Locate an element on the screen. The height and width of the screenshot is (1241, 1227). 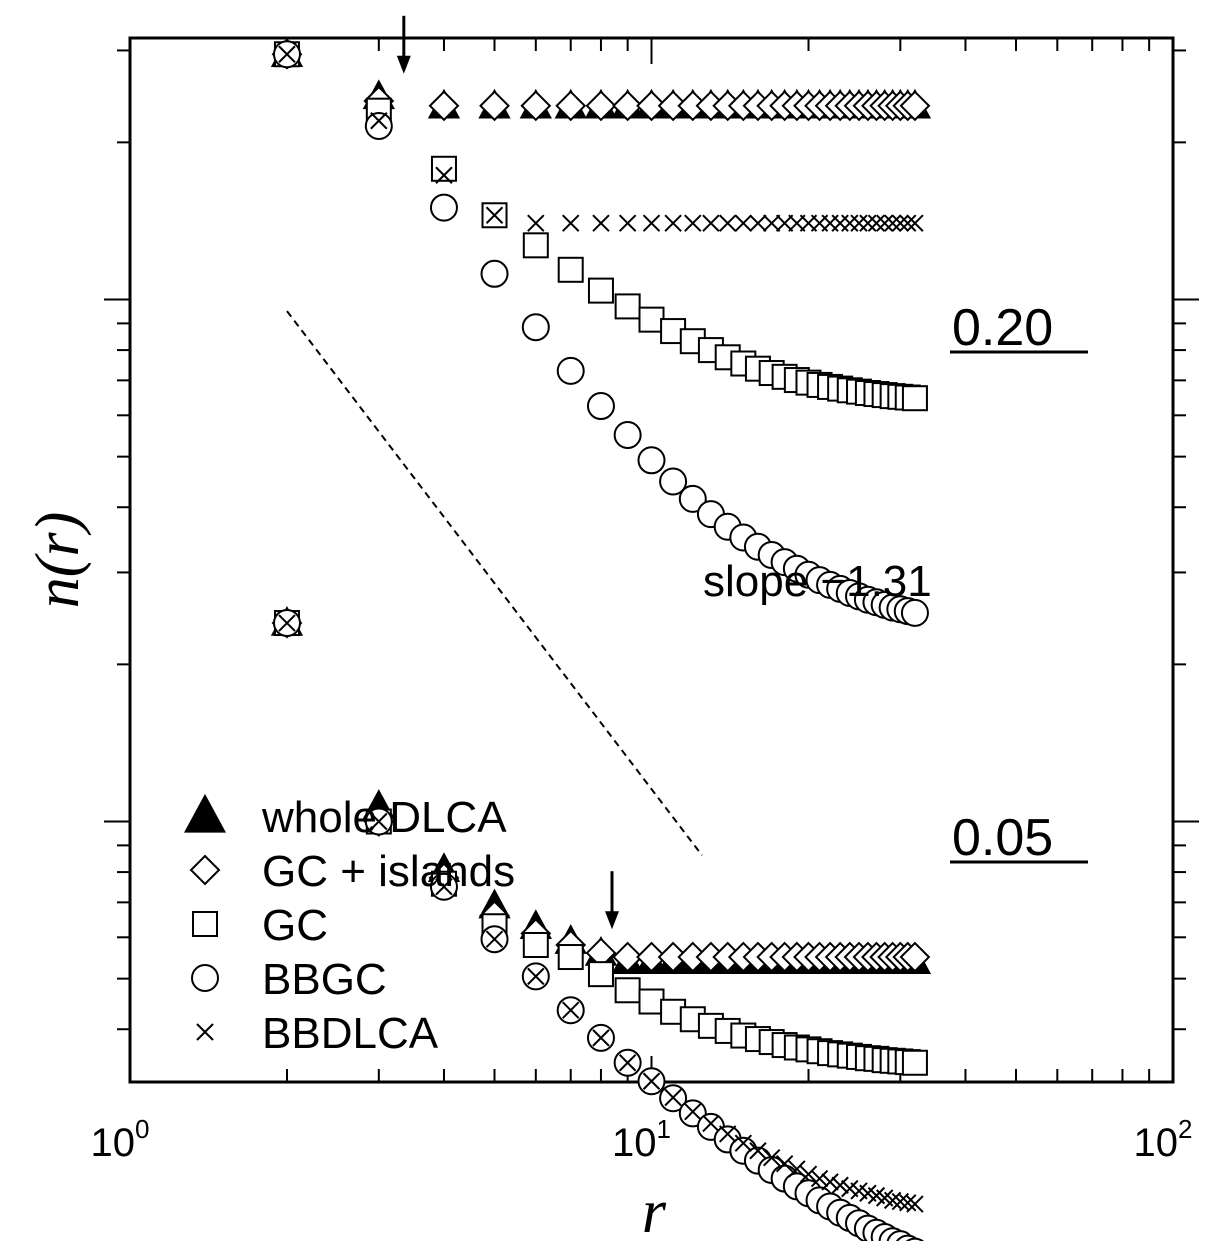
marker-filled-triangle is located at coordinates (205, 813).